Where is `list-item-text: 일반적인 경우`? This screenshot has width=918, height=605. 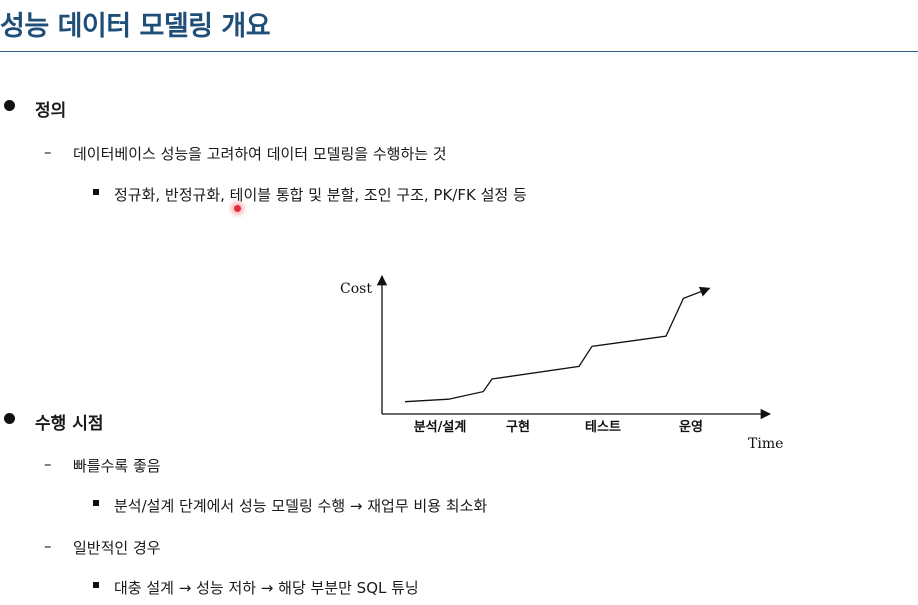
list-item-text: 일반적인 경우 is located at coordinates (117, 548).